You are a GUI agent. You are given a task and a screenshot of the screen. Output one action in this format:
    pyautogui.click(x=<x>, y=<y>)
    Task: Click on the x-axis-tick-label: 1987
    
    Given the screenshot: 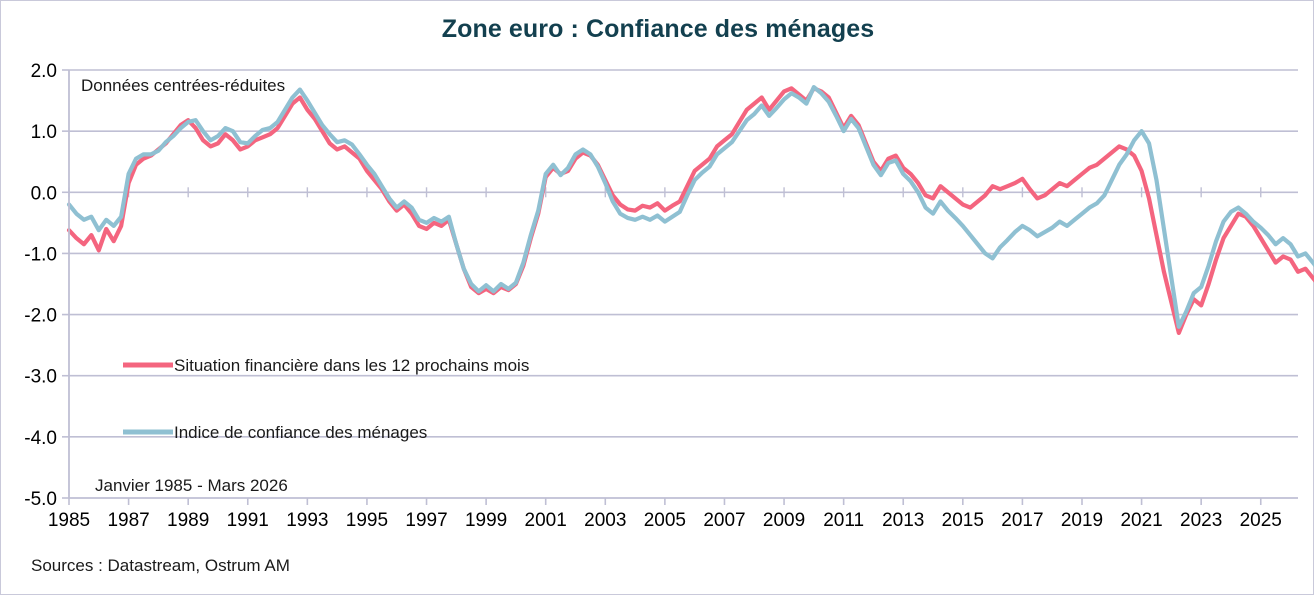 What is the action you would take?
    pyautogui.click(x=128, y=520)
    